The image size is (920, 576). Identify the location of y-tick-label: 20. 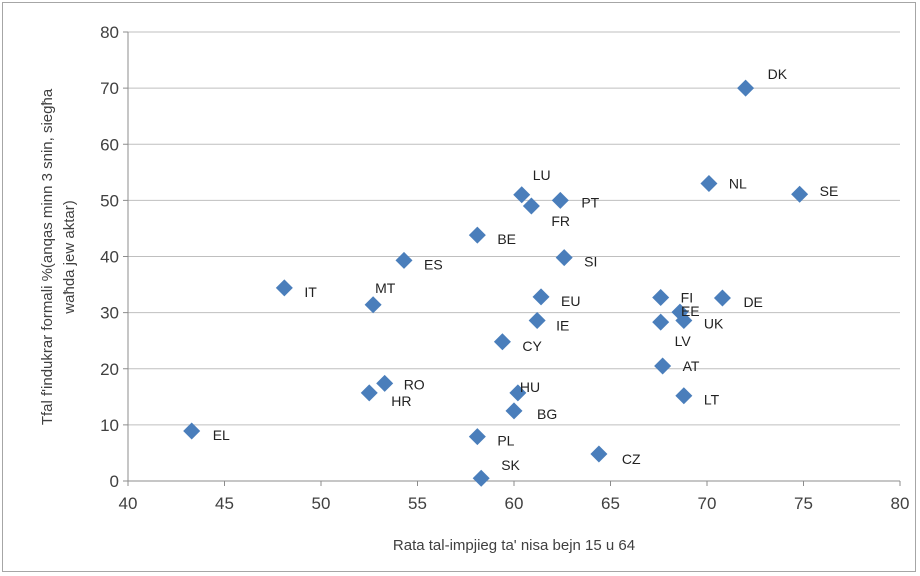
(109, 369).